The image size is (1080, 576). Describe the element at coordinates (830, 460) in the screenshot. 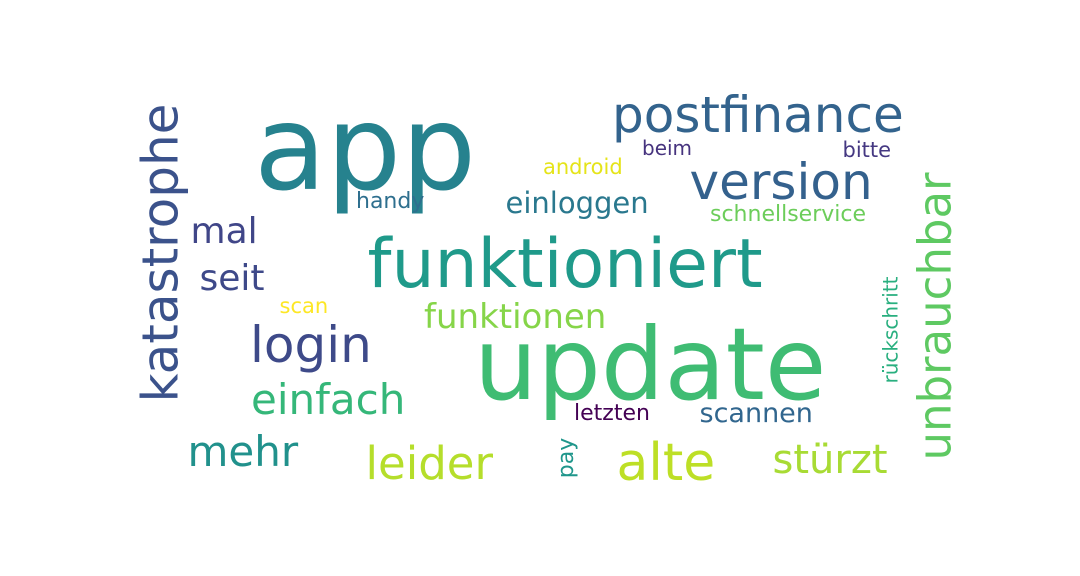

I see `word-stürzt: stürzt` at that location.